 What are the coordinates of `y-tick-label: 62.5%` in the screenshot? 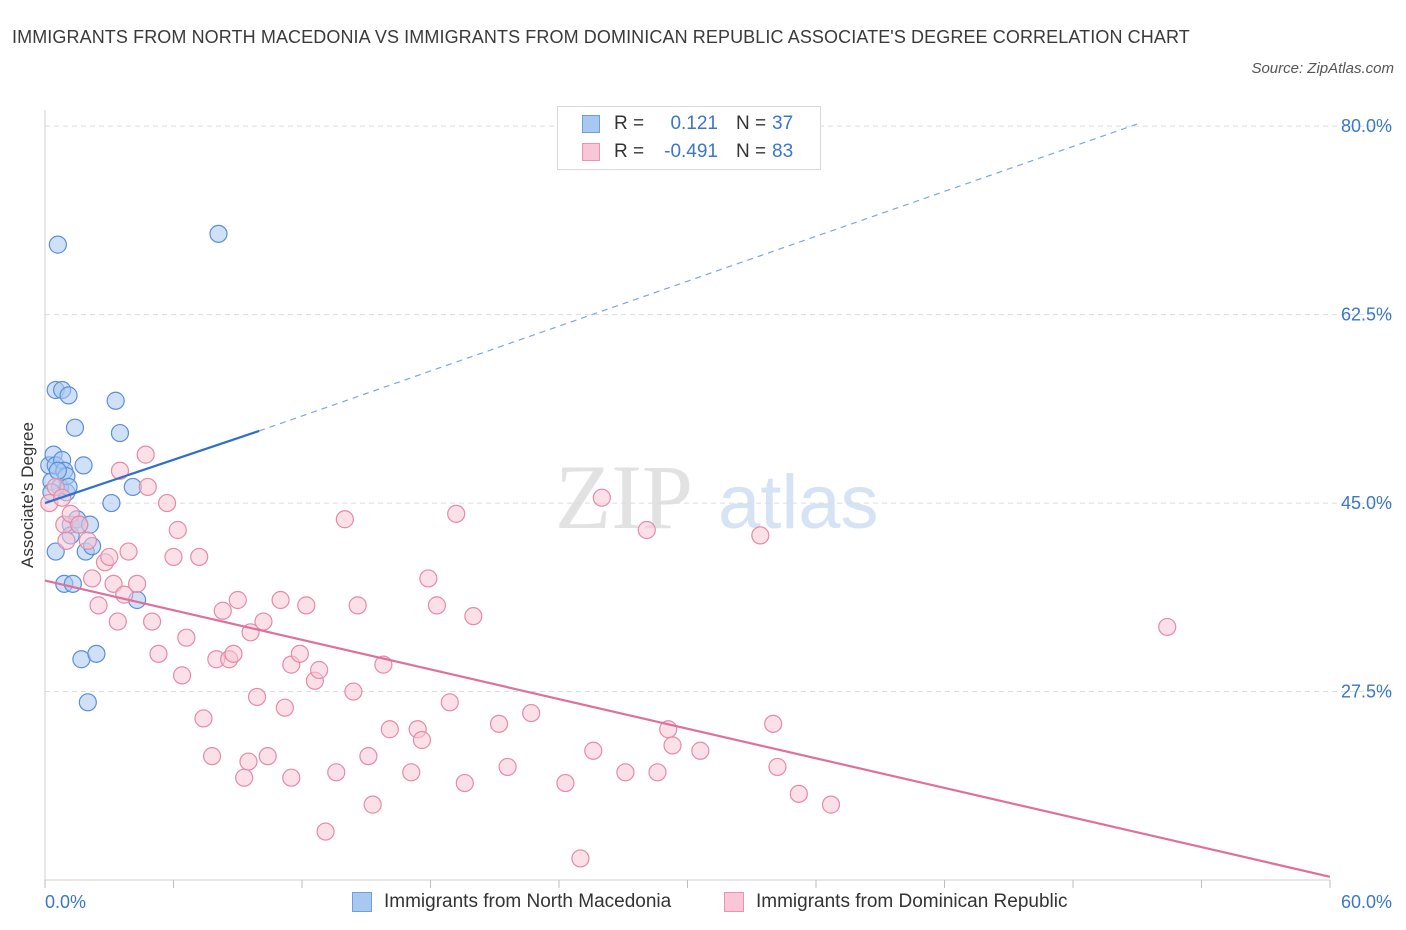 It's located at (1366, 315).